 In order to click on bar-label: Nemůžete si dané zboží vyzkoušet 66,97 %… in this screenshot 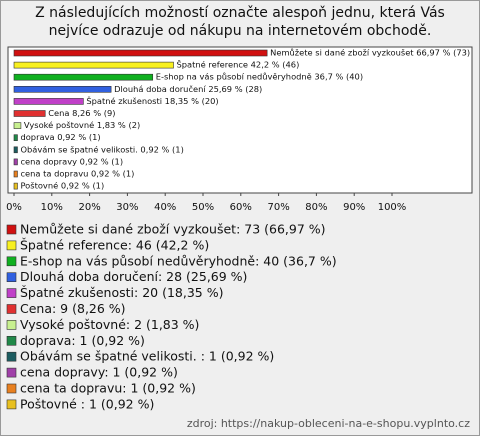, I will do `click(370, 53)`.